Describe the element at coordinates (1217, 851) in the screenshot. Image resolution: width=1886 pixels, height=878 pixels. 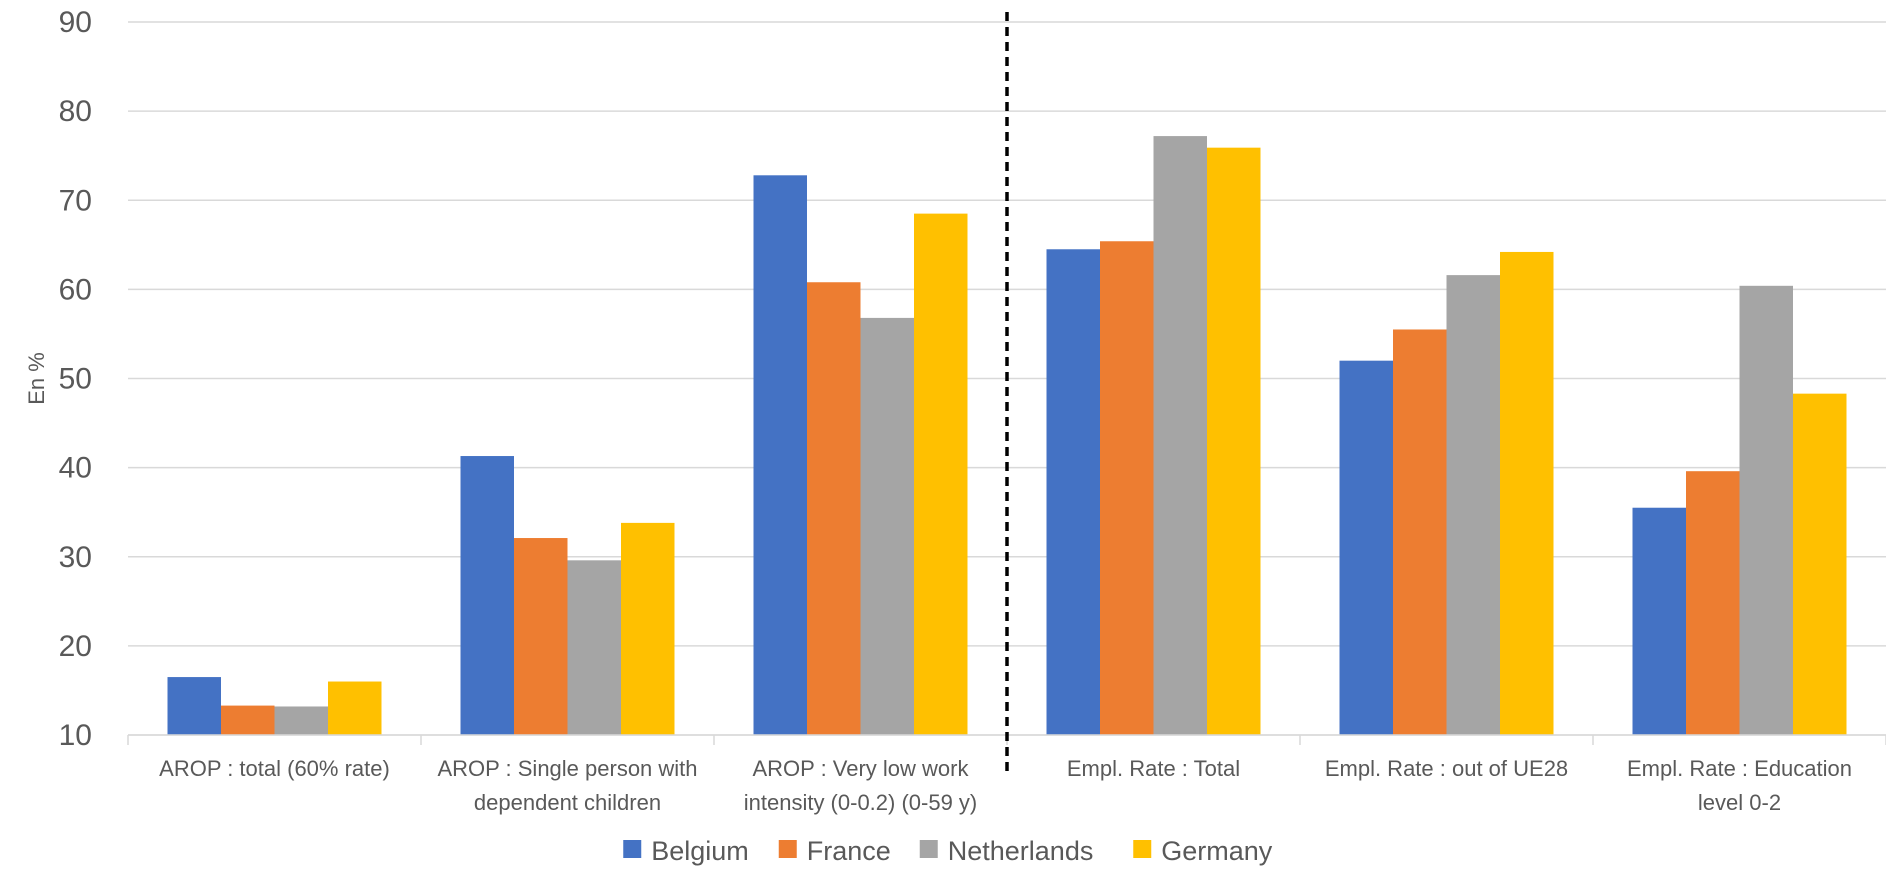
I see `legend-label-germany: Germany` at that location.